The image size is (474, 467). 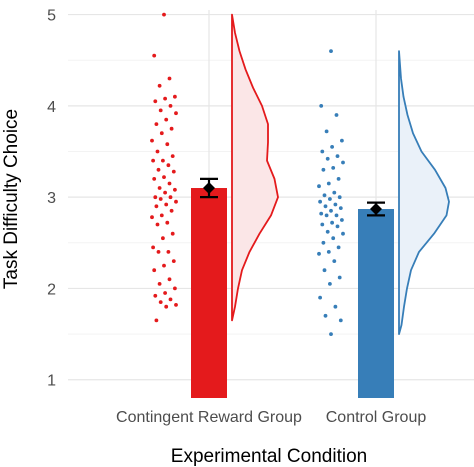 What do you see at coordinates (424, 192) in the screenshot?
I see `density-cloud` at bounding box center [424, 192].